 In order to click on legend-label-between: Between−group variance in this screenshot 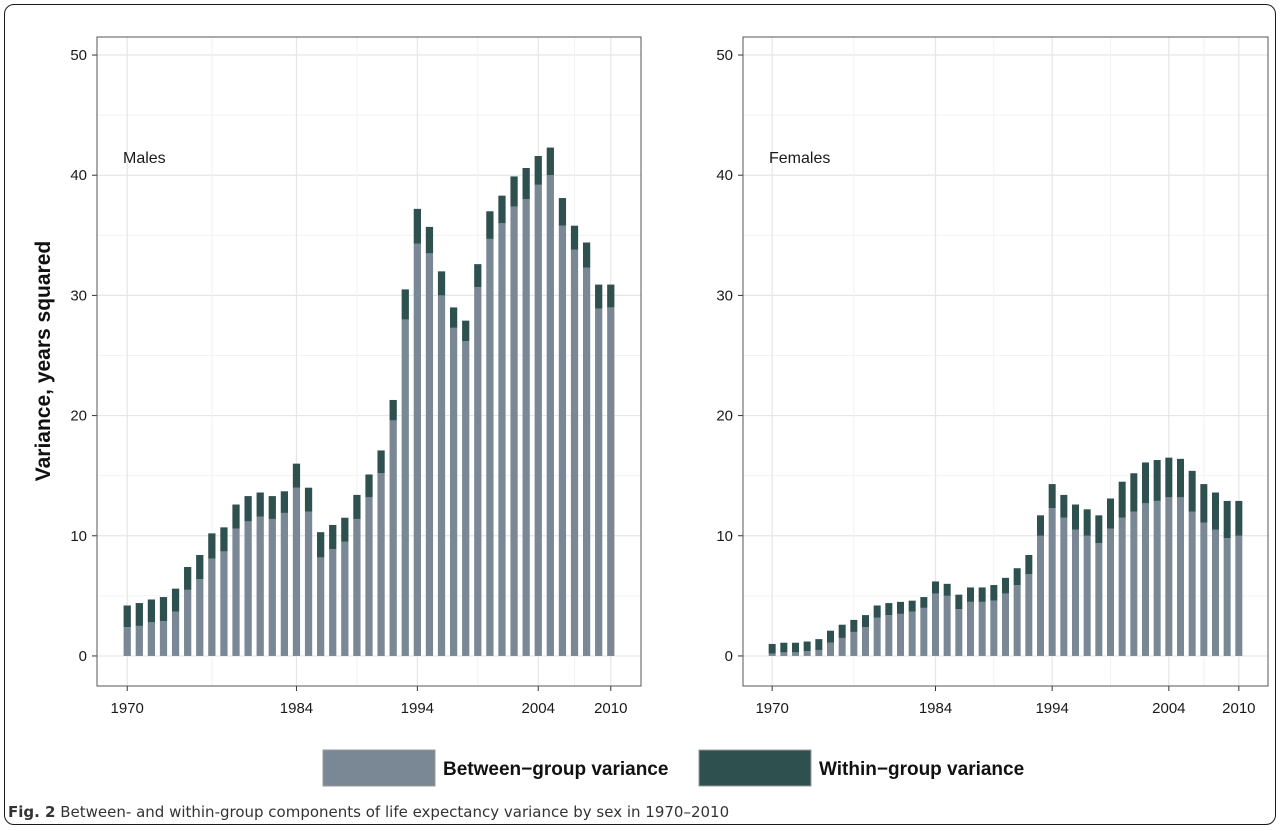, I will do `click(555, 769)`.